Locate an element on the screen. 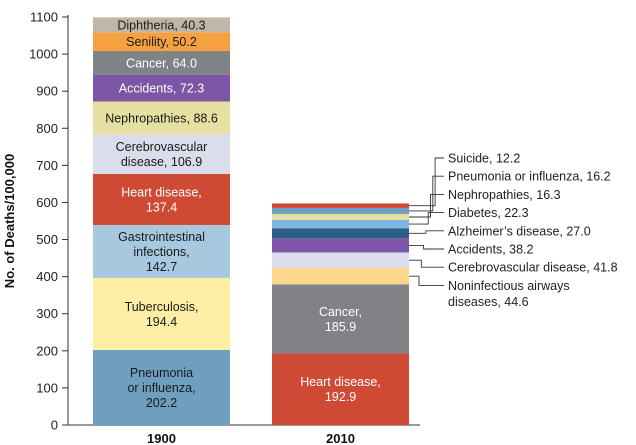 This screenshot has height=445, width=636. segment-label: Senility, 50.2 is located at coordinates (161, 42).